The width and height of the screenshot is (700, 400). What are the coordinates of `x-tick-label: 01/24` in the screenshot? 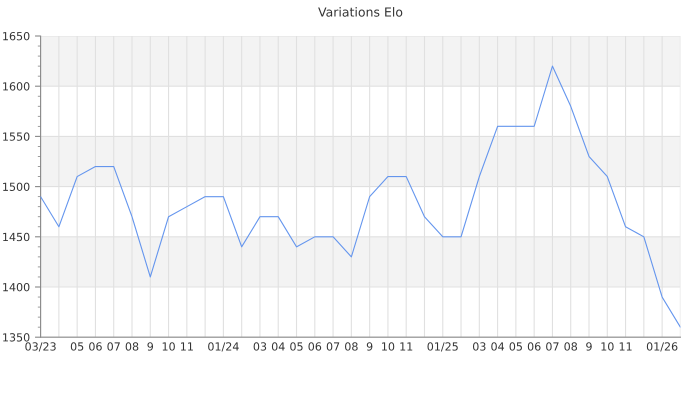 It's located at (223, 347).